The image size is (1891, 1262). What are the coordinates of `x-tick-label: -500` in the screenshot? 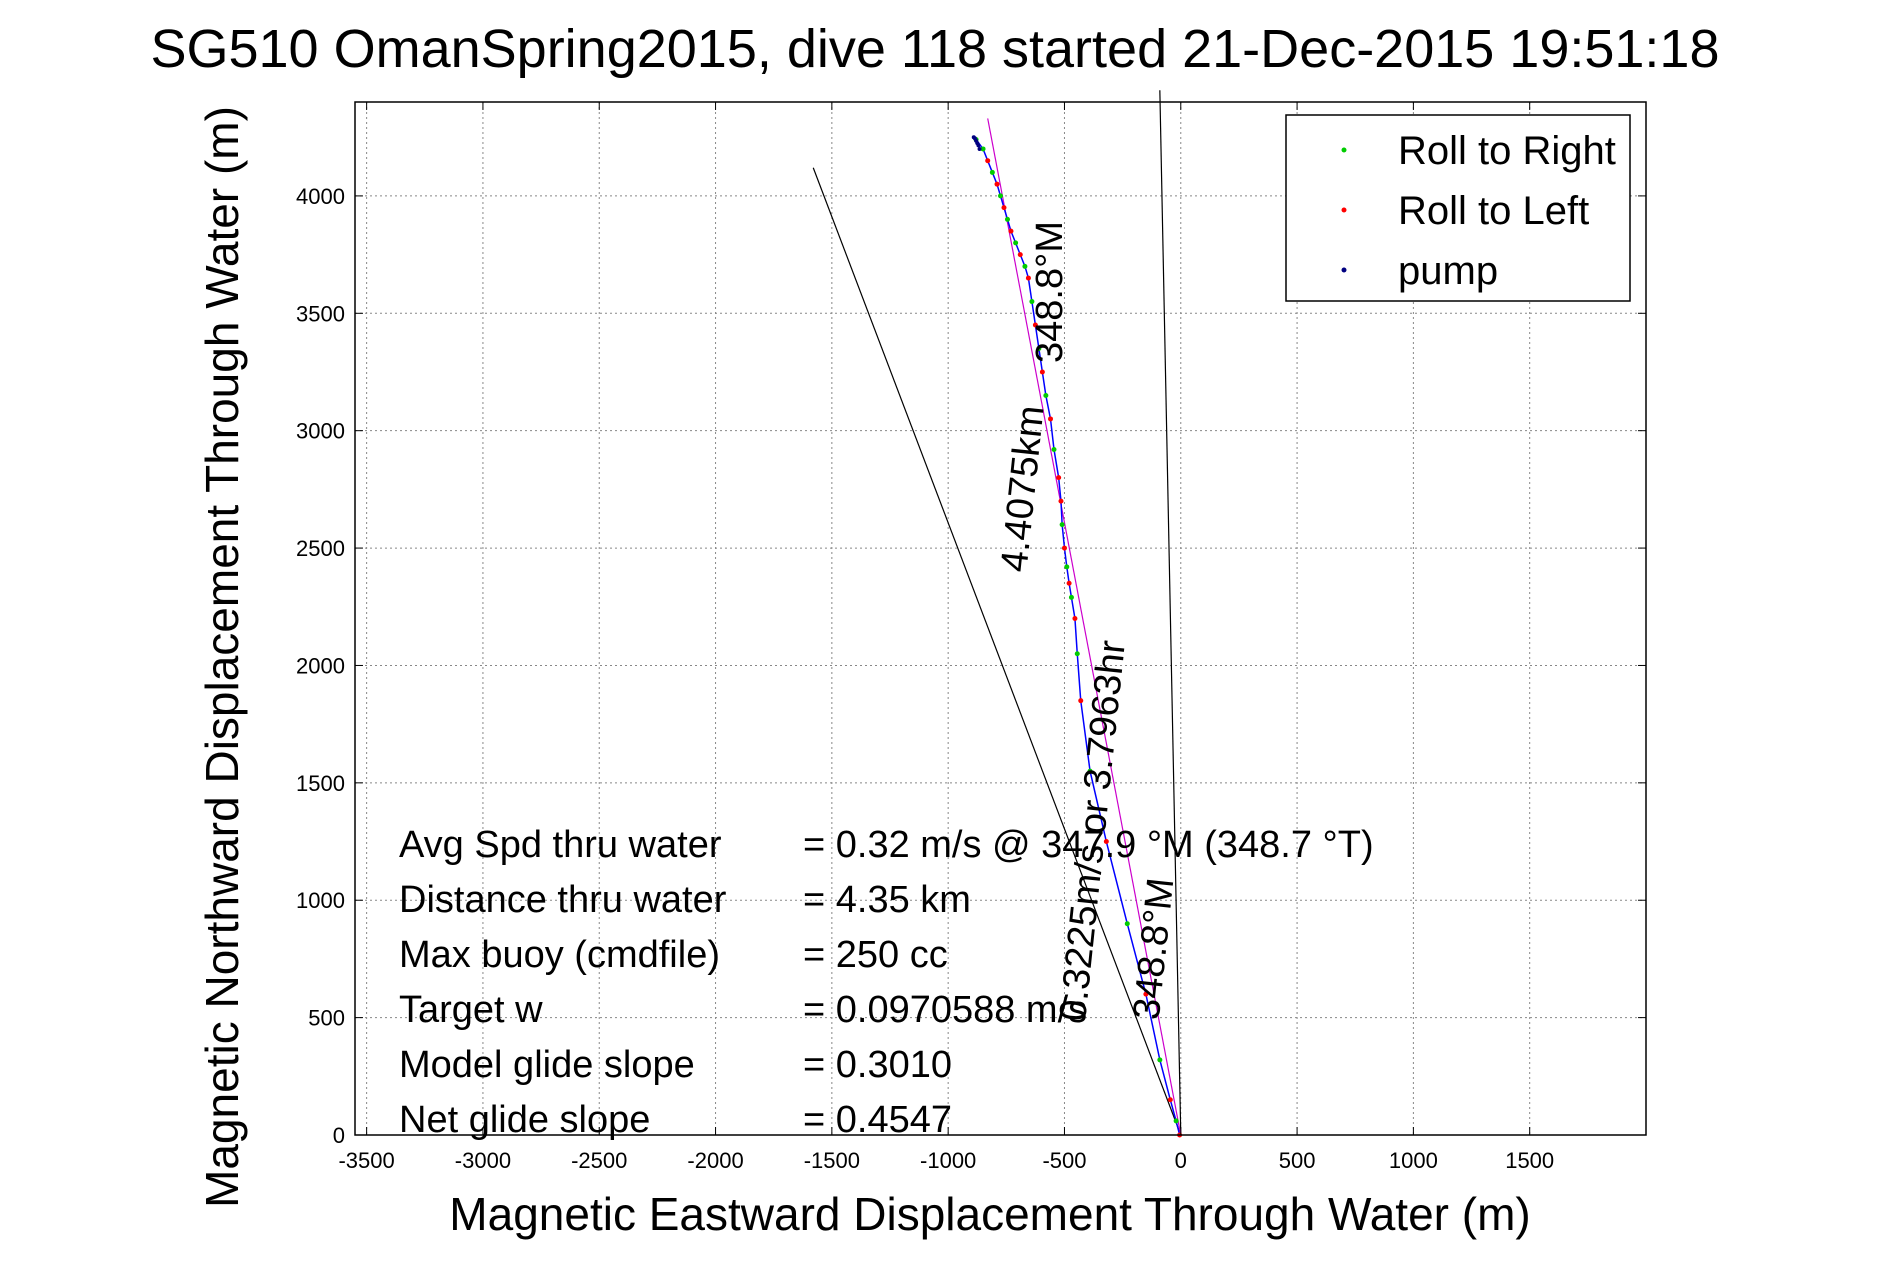 It's located at (1064, 1160).